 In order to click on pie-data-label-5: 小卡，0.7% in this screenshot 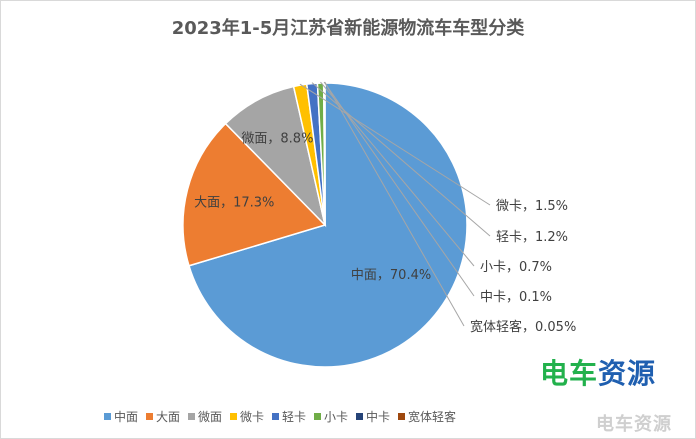, I will do `click(516, 267)`.